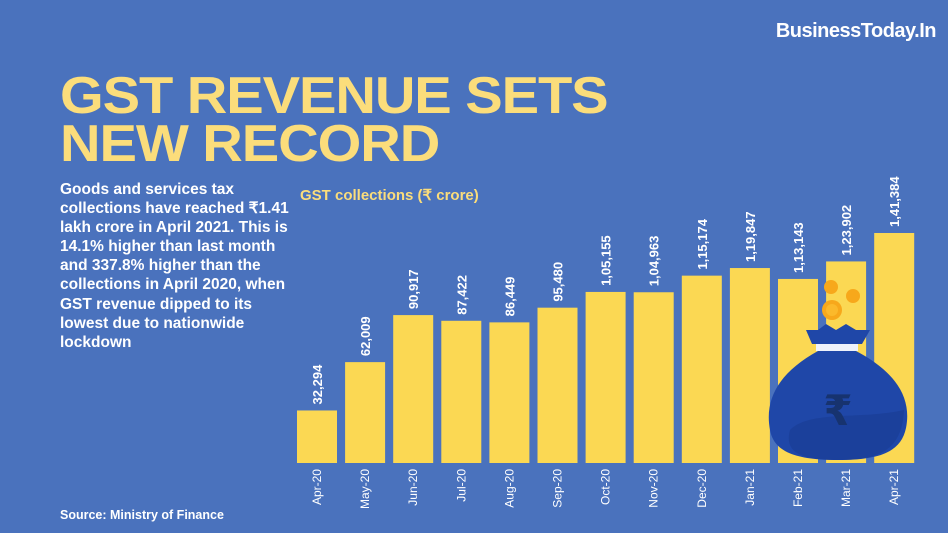 The width and height of the screenshot is (948, 533). What do you see at coordinates (558, 488) in the screenshot?
I see `x-tick-label: Sep-20` at bounding box center [558, 488].